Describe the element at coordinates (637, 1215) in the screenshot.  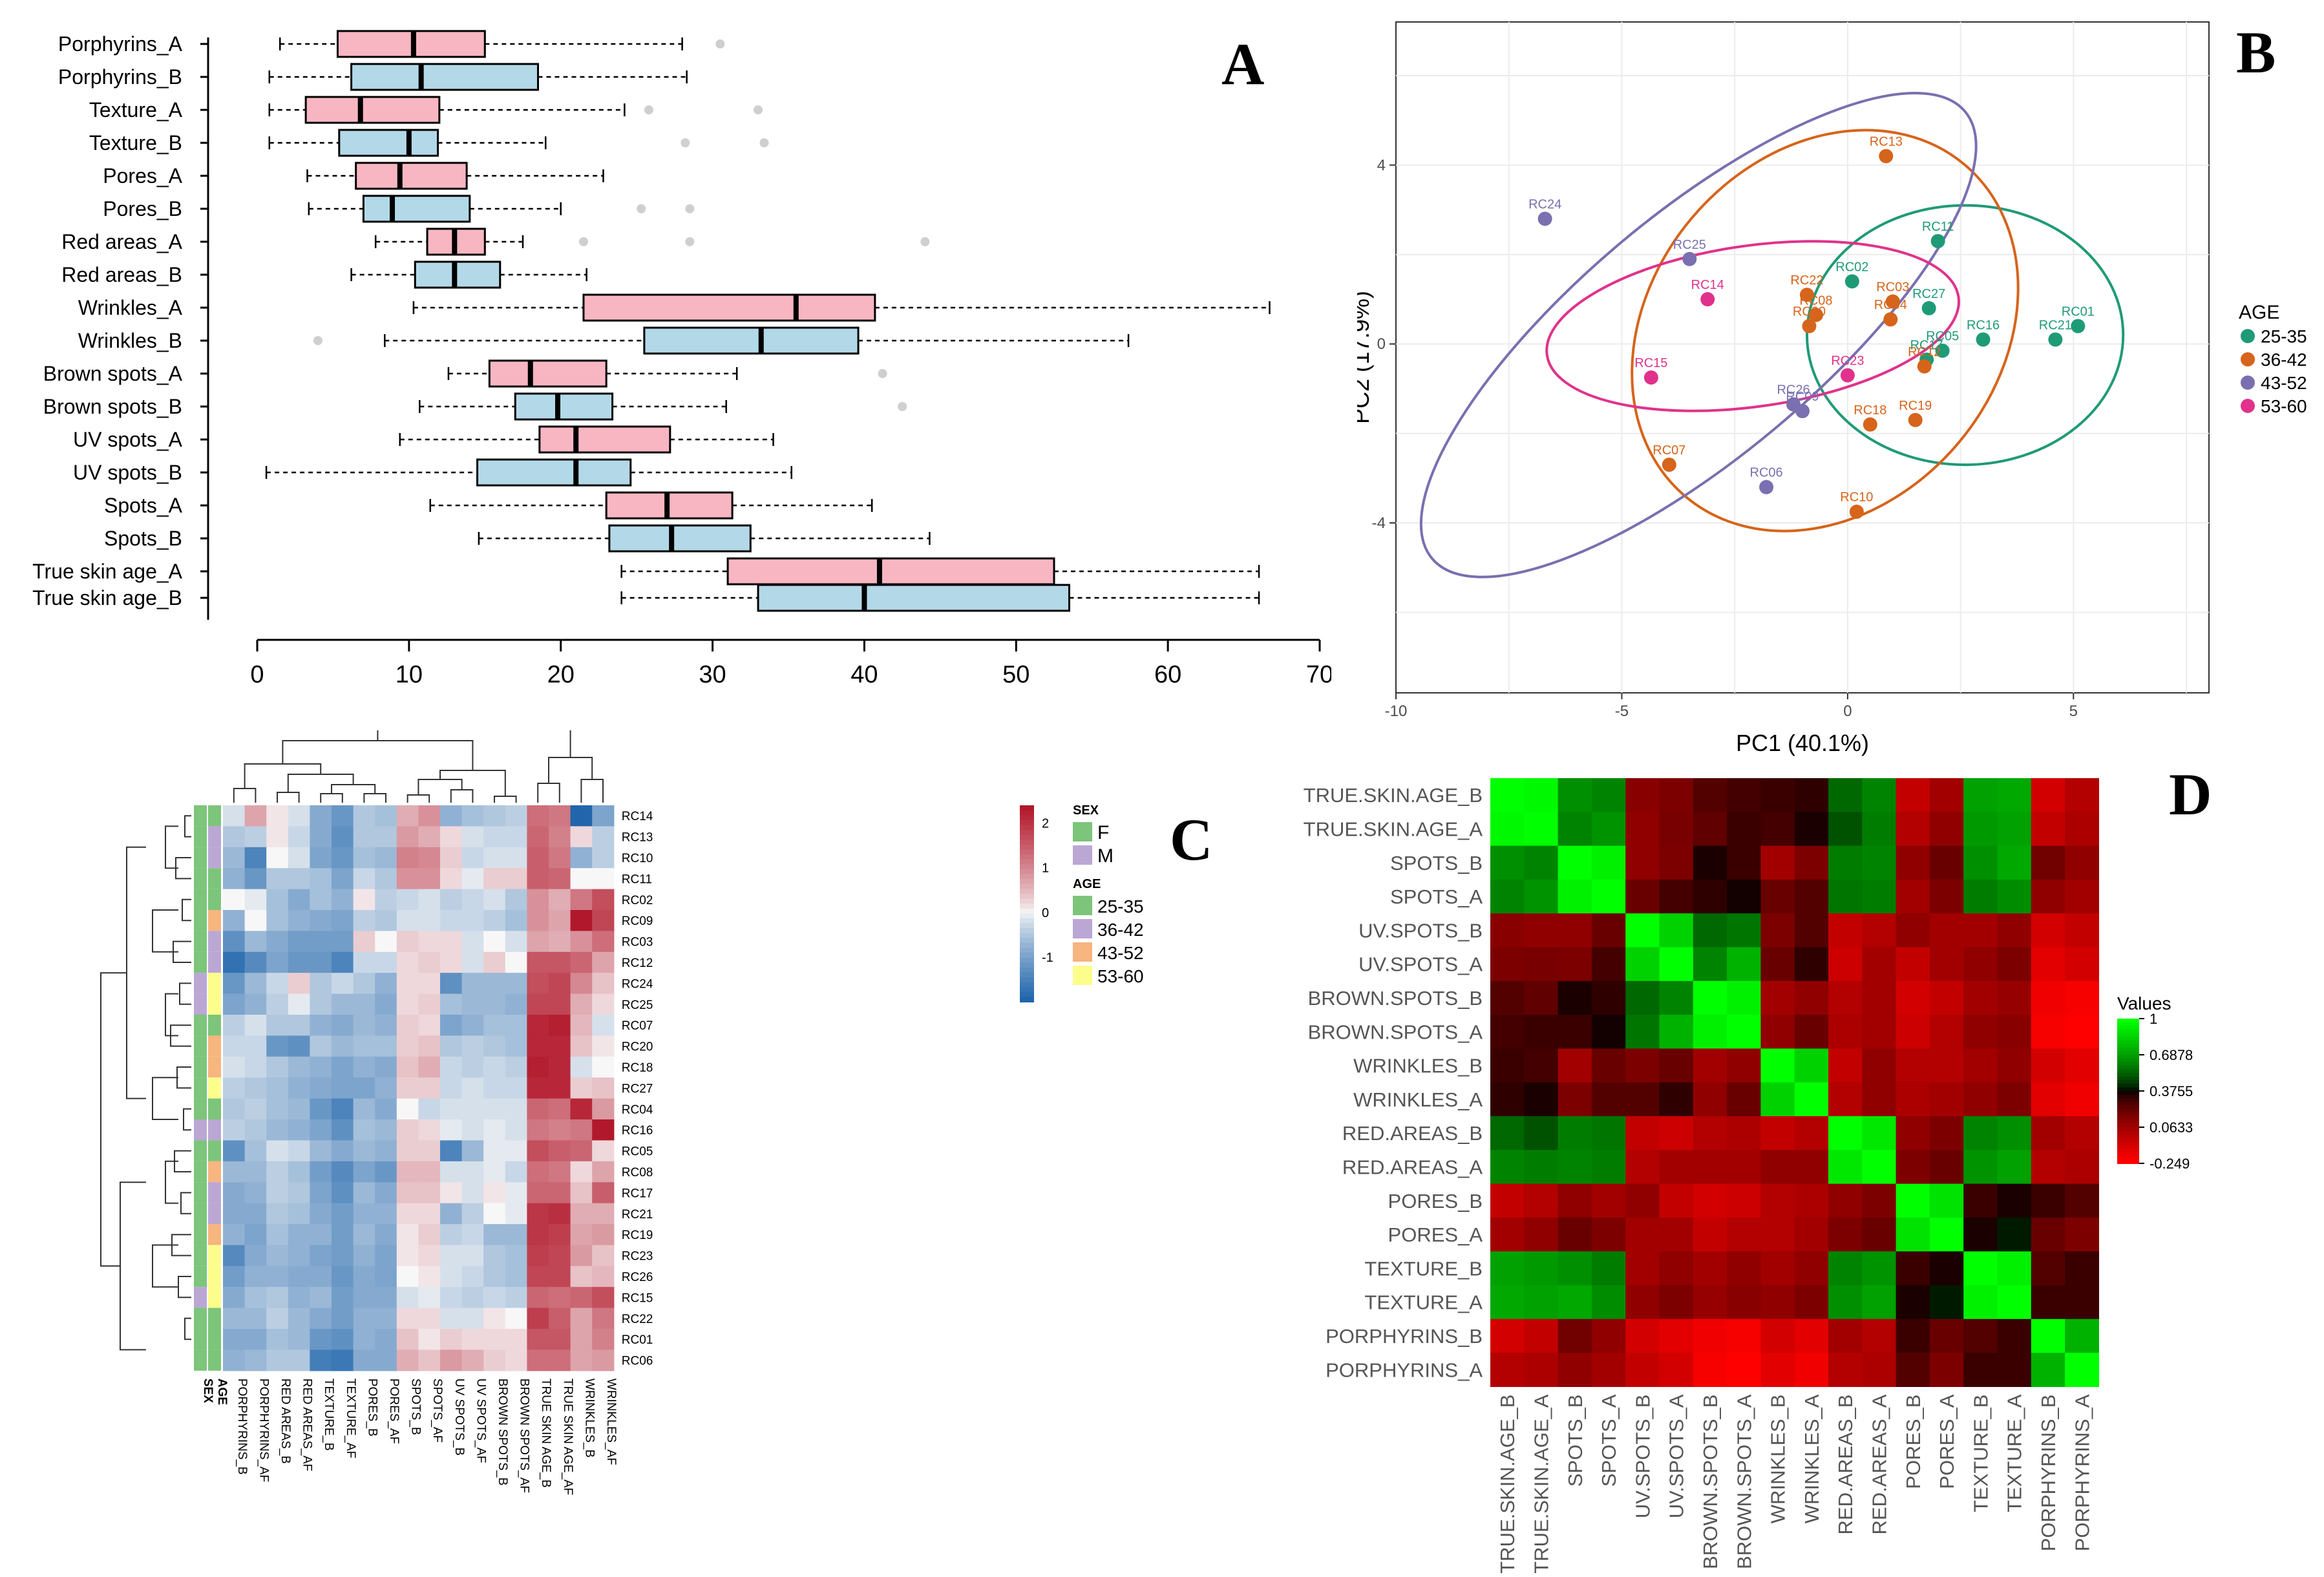
I see `row-label: RC21` at that location.